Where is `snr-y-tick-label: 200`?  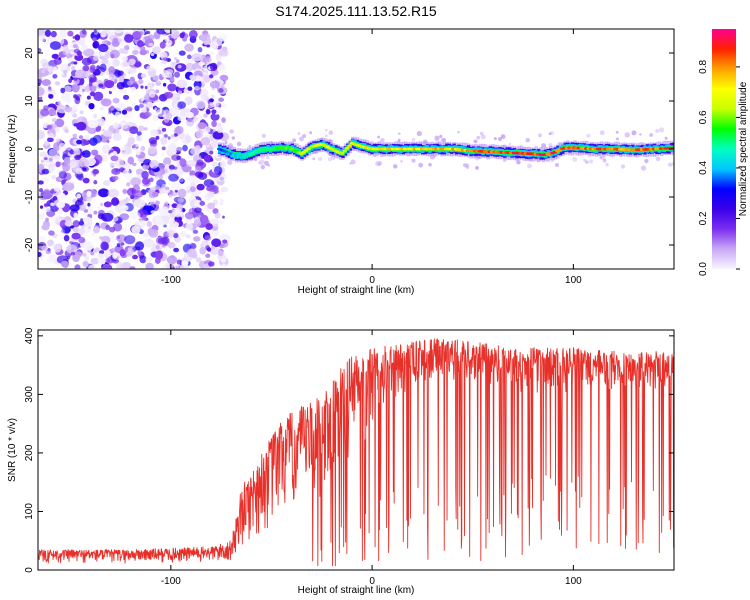 snr-y-tick-label: 200 is located at coordinates (29, 452).